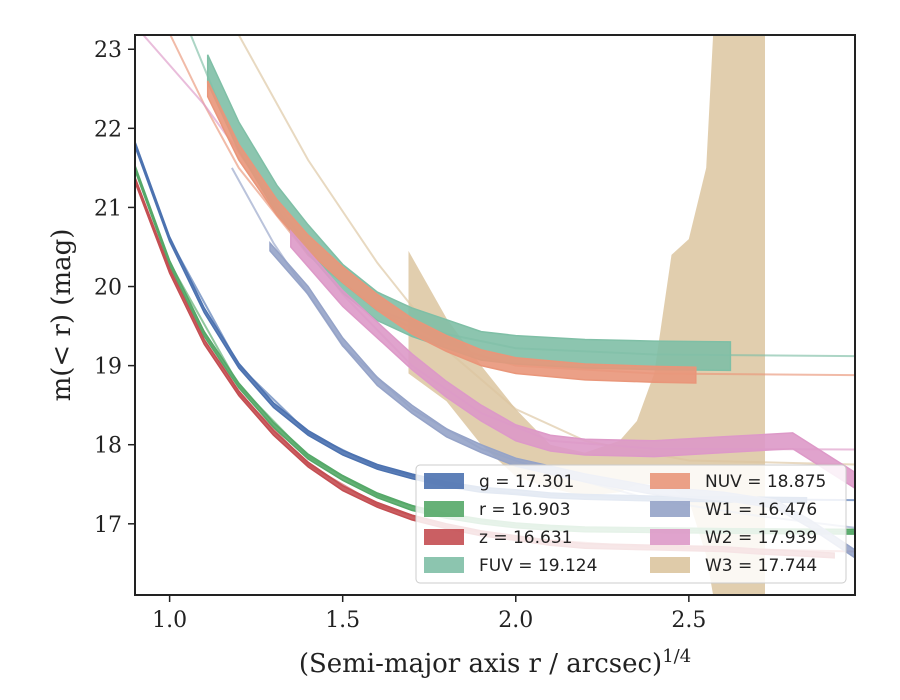 The width and height of the screenshot is (900, 700). What do you see at coordinates (676, 656) in the screenshot?
I see `x-axis-label-superscript: 1/4` at bounding box center [676, 656].